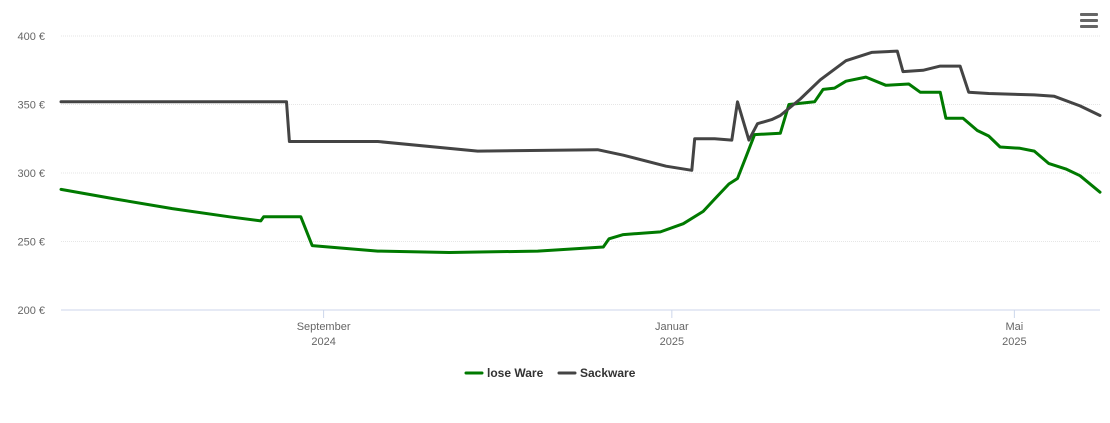  I want to click on y-tick-label: 400 €, so click(31, 37).